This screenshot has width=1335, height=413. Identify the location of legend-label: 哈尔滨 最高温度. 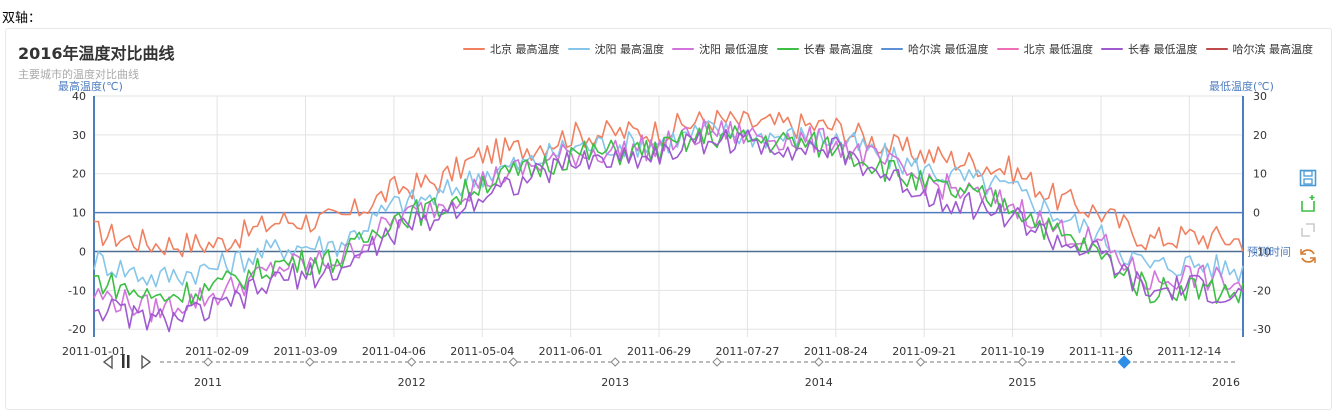
(1273, 49).